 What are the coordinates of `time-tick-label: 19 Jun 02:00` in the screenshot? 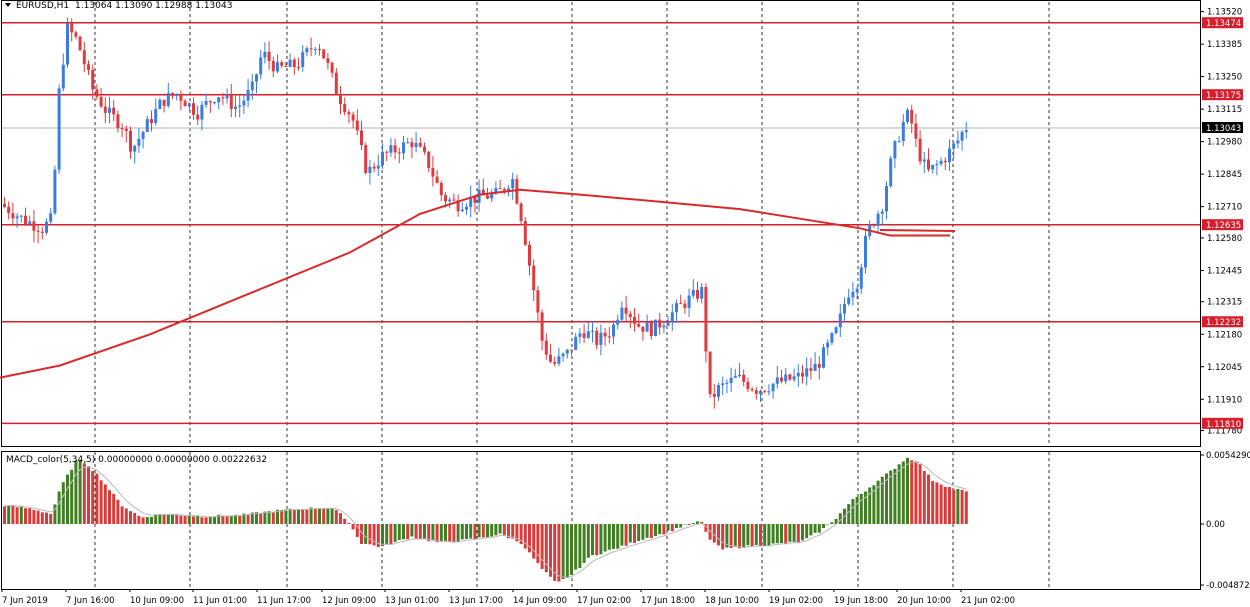 It's located at (796, 601).